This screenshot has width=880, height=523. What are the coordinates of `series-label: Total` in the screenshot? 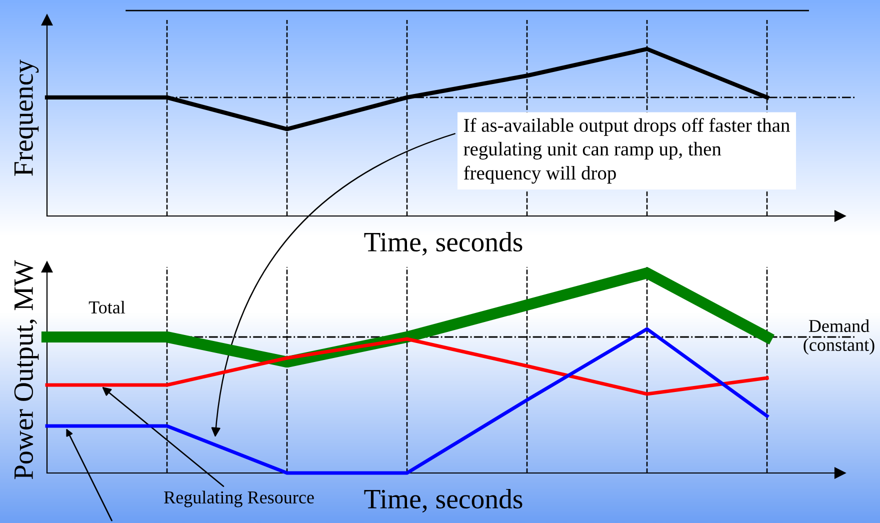 It's located at (107, 307).